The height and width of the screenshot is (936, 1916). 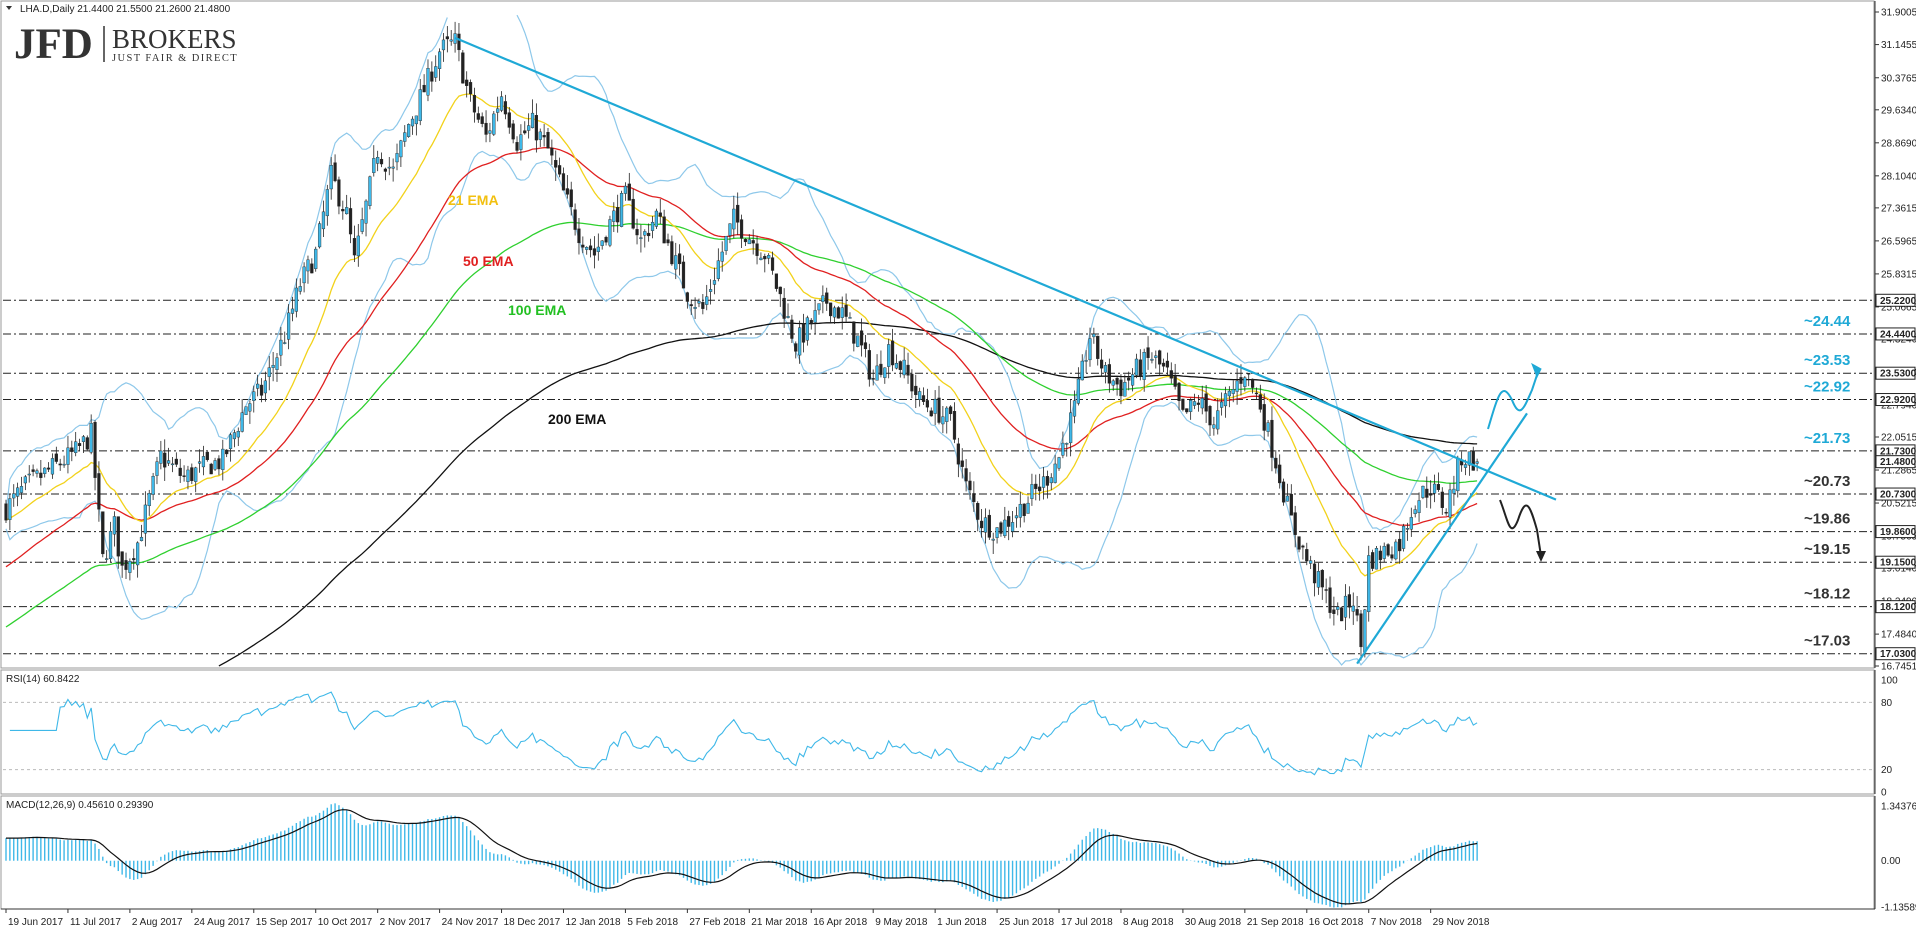 What do you see at coordinates (742, 857) in the screenshot?
I see `macd-signal-line` at bounding box center [742, 857].